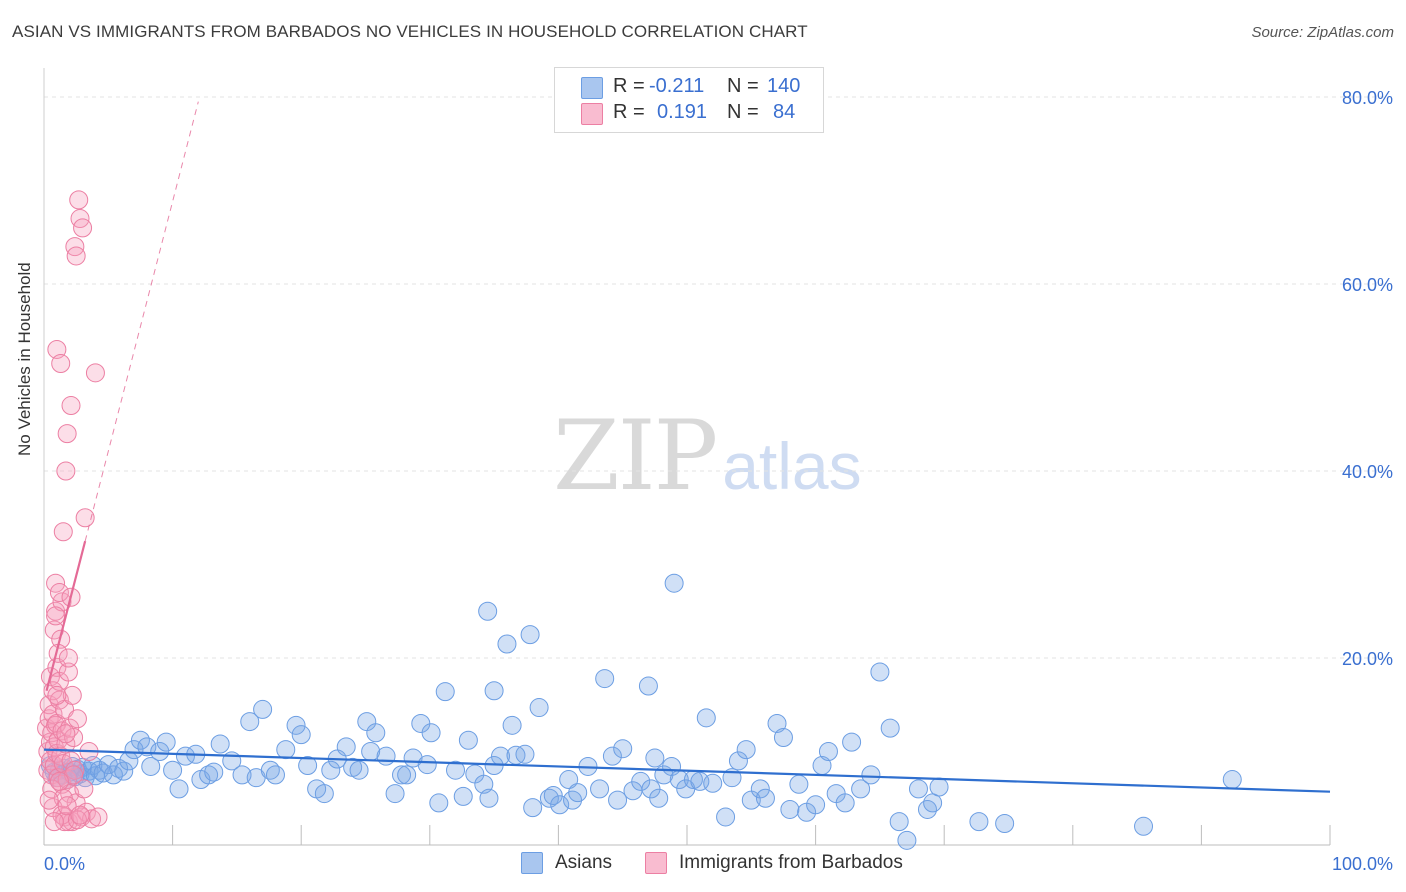  Describe the element at coordinates (24, 359) in the screenshot. I see `y-axis-label: No Vehicles in Household` at that location.